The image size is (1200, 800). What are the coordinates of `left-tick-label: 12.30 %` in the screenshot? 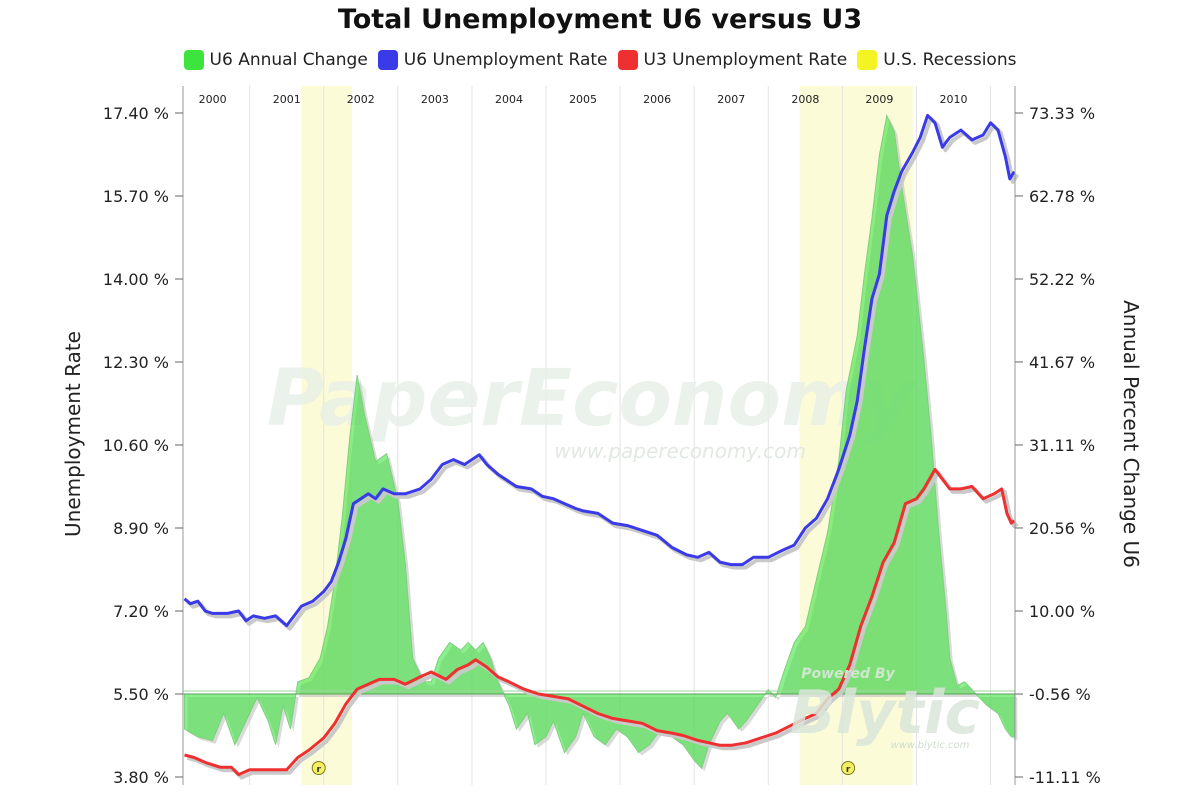 It's located at (136, 362).